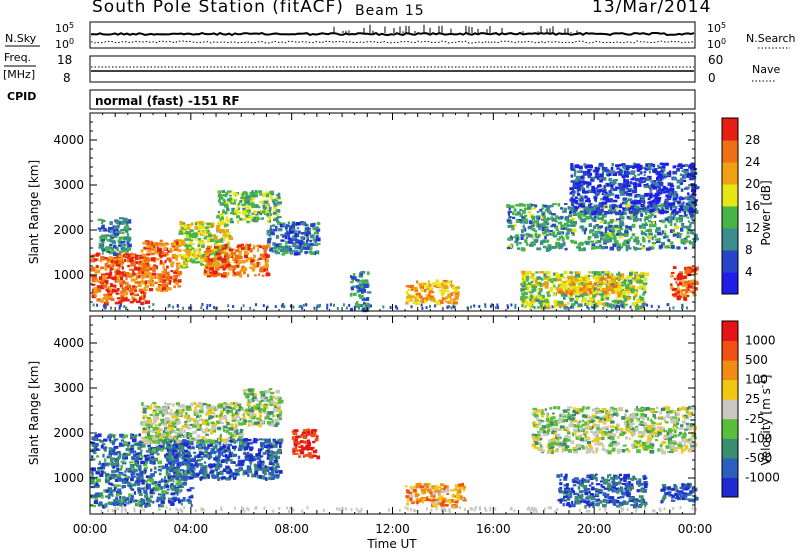 This screenshot has width=800, height=554. Describe the element at coordinates (730, 217) in the screenshot. I see `colorbar-segment` at that location.